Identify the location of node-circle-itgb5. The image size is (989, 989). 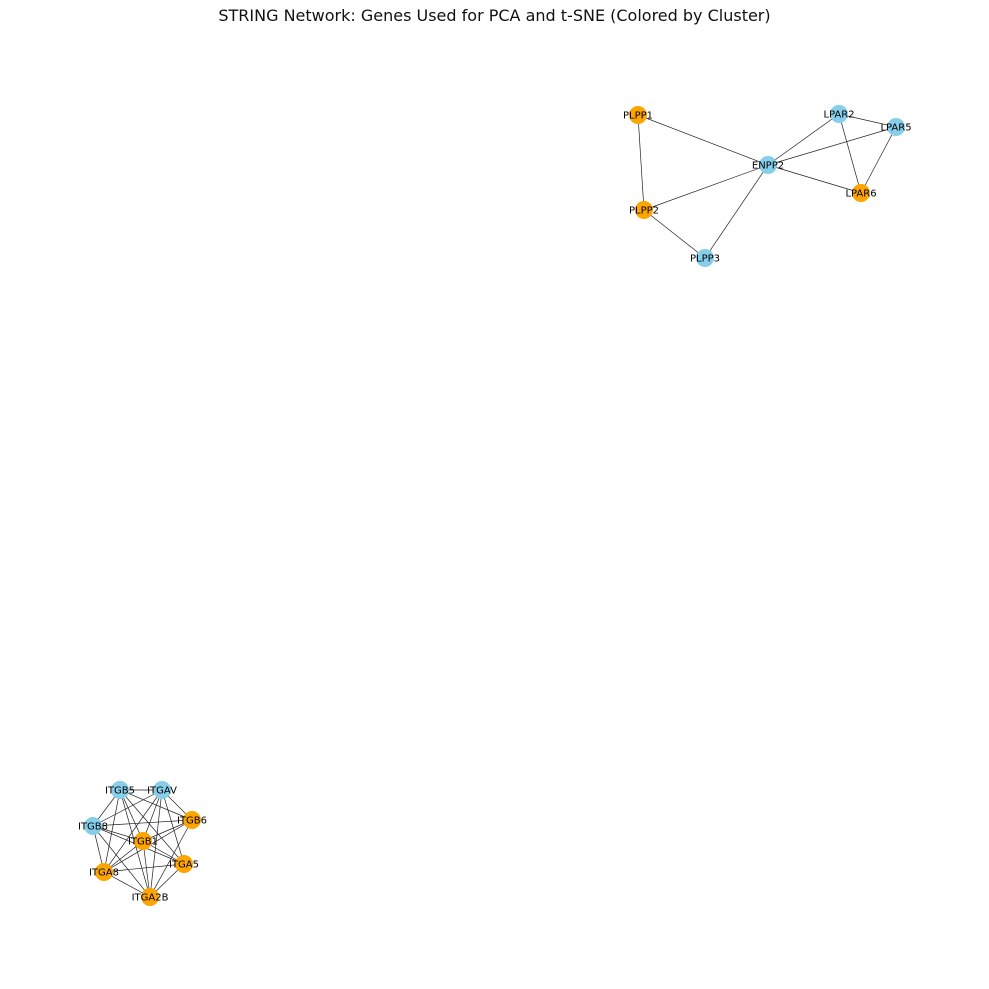
(120, 790).